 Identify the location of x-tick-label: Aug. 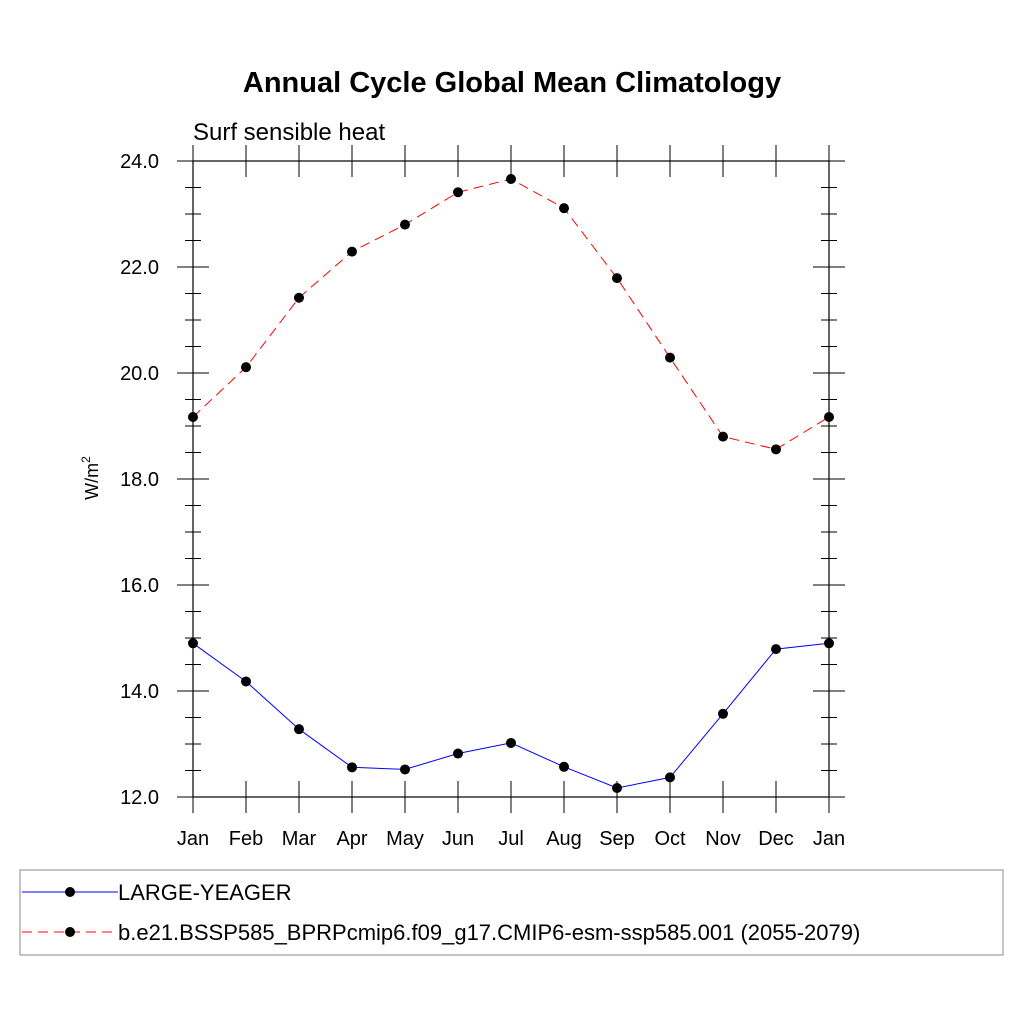
(564, 839).